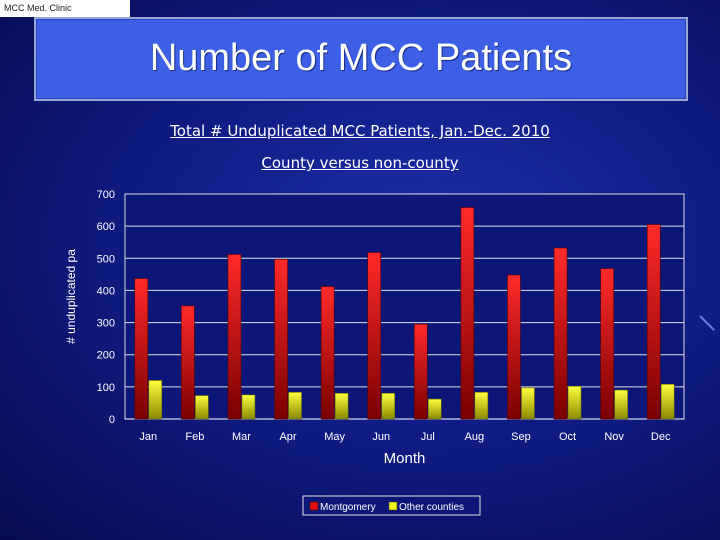 The width and height of the screenshot is (720, 540). I want to click on x-tick-label: May, so click(334, 437).